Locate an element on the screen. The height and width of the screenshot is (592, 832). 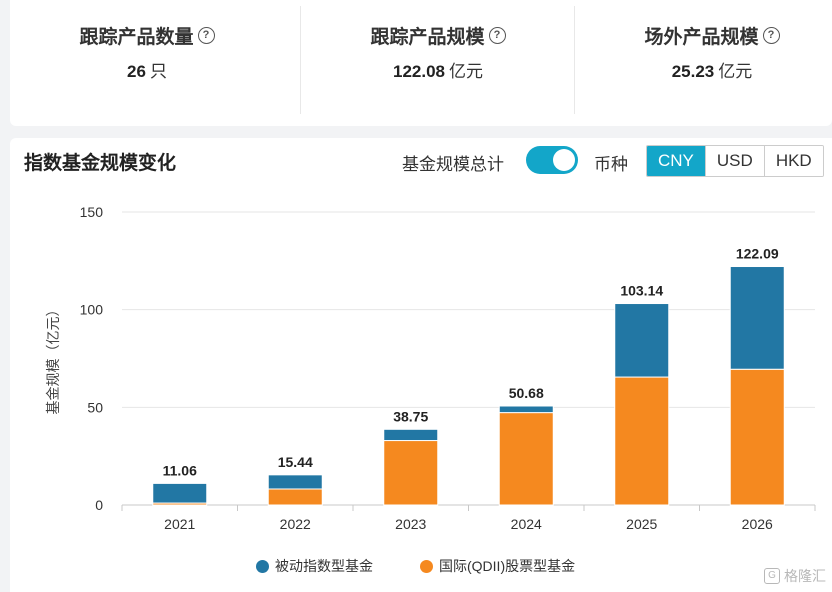
currency-label: 币种 is located at coordinates (611, 164).